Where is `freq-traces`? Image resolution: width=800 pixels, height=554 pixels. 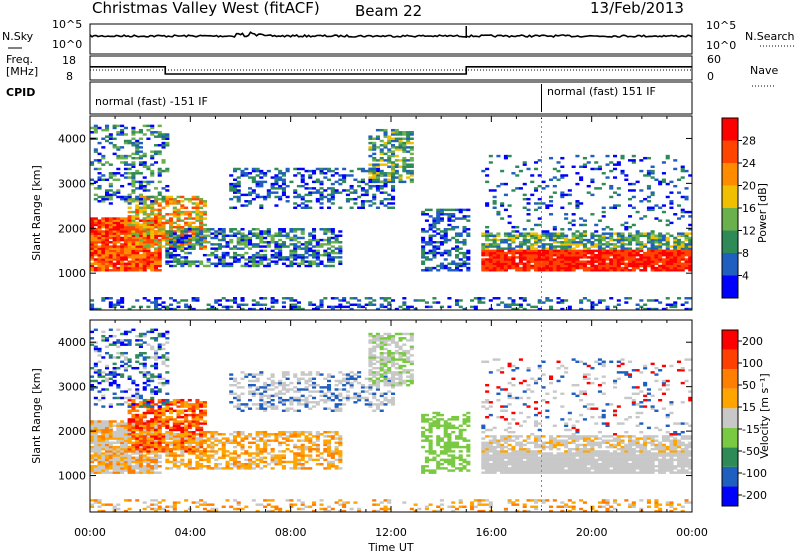 freq-traces is located at coordinates (391, 70).